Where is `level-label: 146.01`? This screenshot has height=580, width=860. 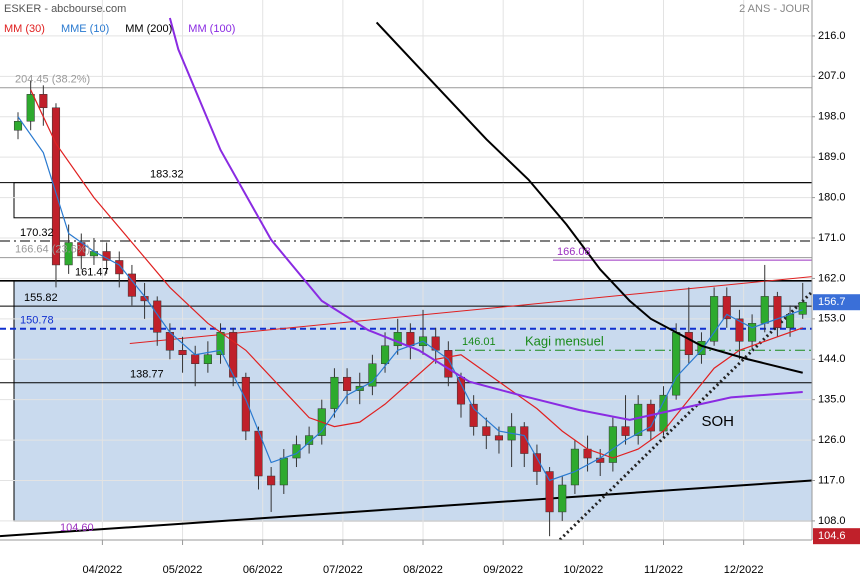 level-label: 146.01 is located at coordinates (479, 342).